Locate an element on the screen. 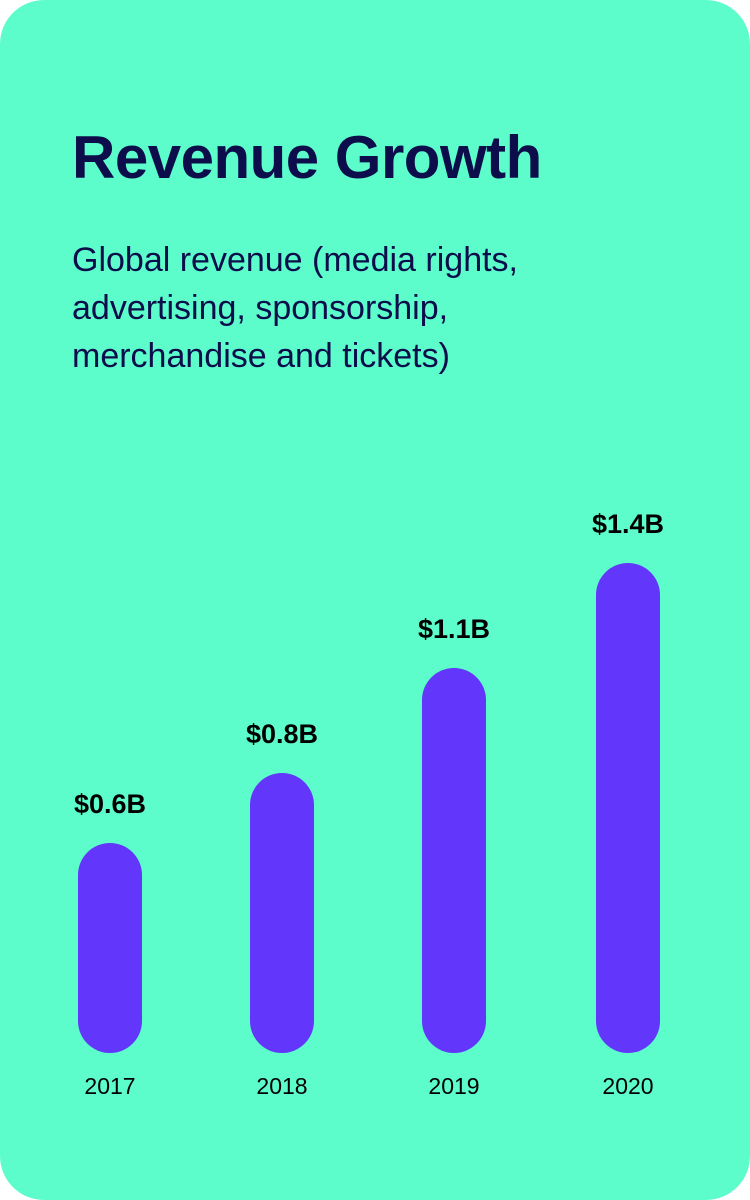 This screenshot has width=750, height=1200. bar-2017 is located at coordinates (110, 948).